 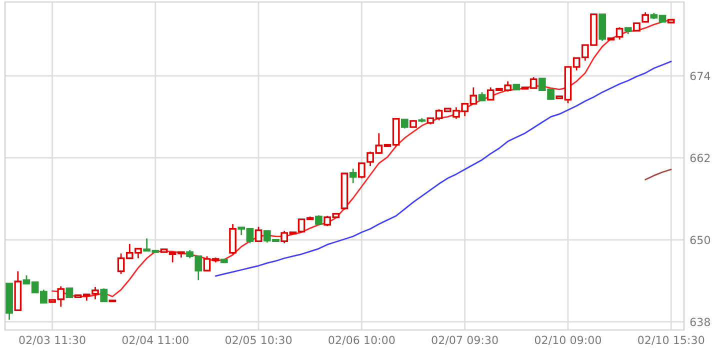 What do you see at coordinates (258, 341) in the screenshot?
I see `x-tick-label: 02/05 10:30` at bounding box center [258, 341].